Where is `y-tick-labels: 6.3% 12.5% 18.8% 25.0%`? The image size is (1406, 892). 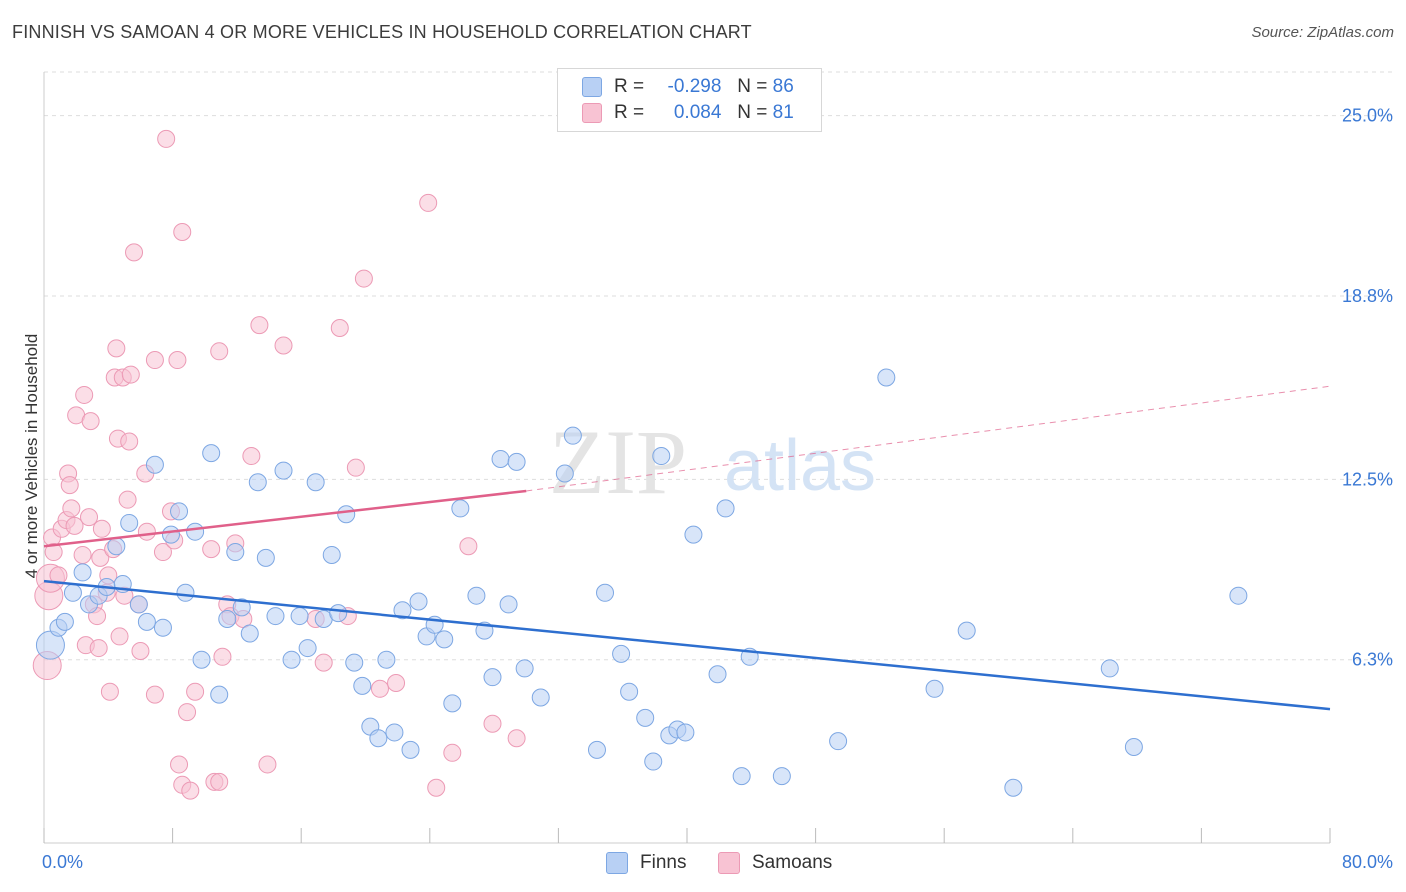 y-tick-labels: 6.3% 12.5% 18.8% 25.0% is located at coordinates (1367, 388).